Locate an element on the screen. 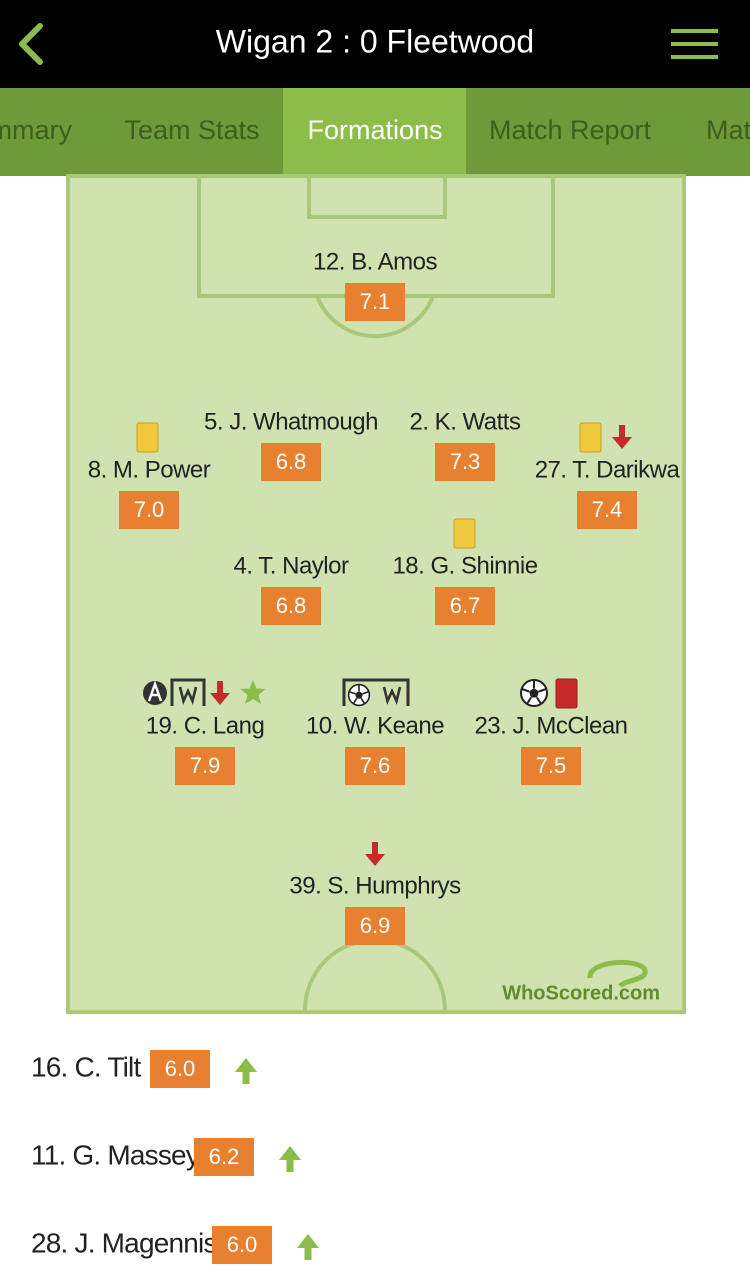  header-bar is located at coordinates (375, 44).